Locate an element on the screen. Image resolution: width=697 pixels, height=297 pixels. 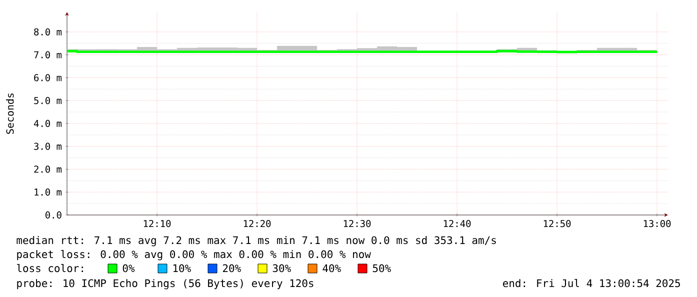
text: median rtt: 7.1 ms avg 7.2 ms max 7.1 ms min 7.1 ms now 0.0 ms sd 353.1 am/s is located at coordinates (256, 241).